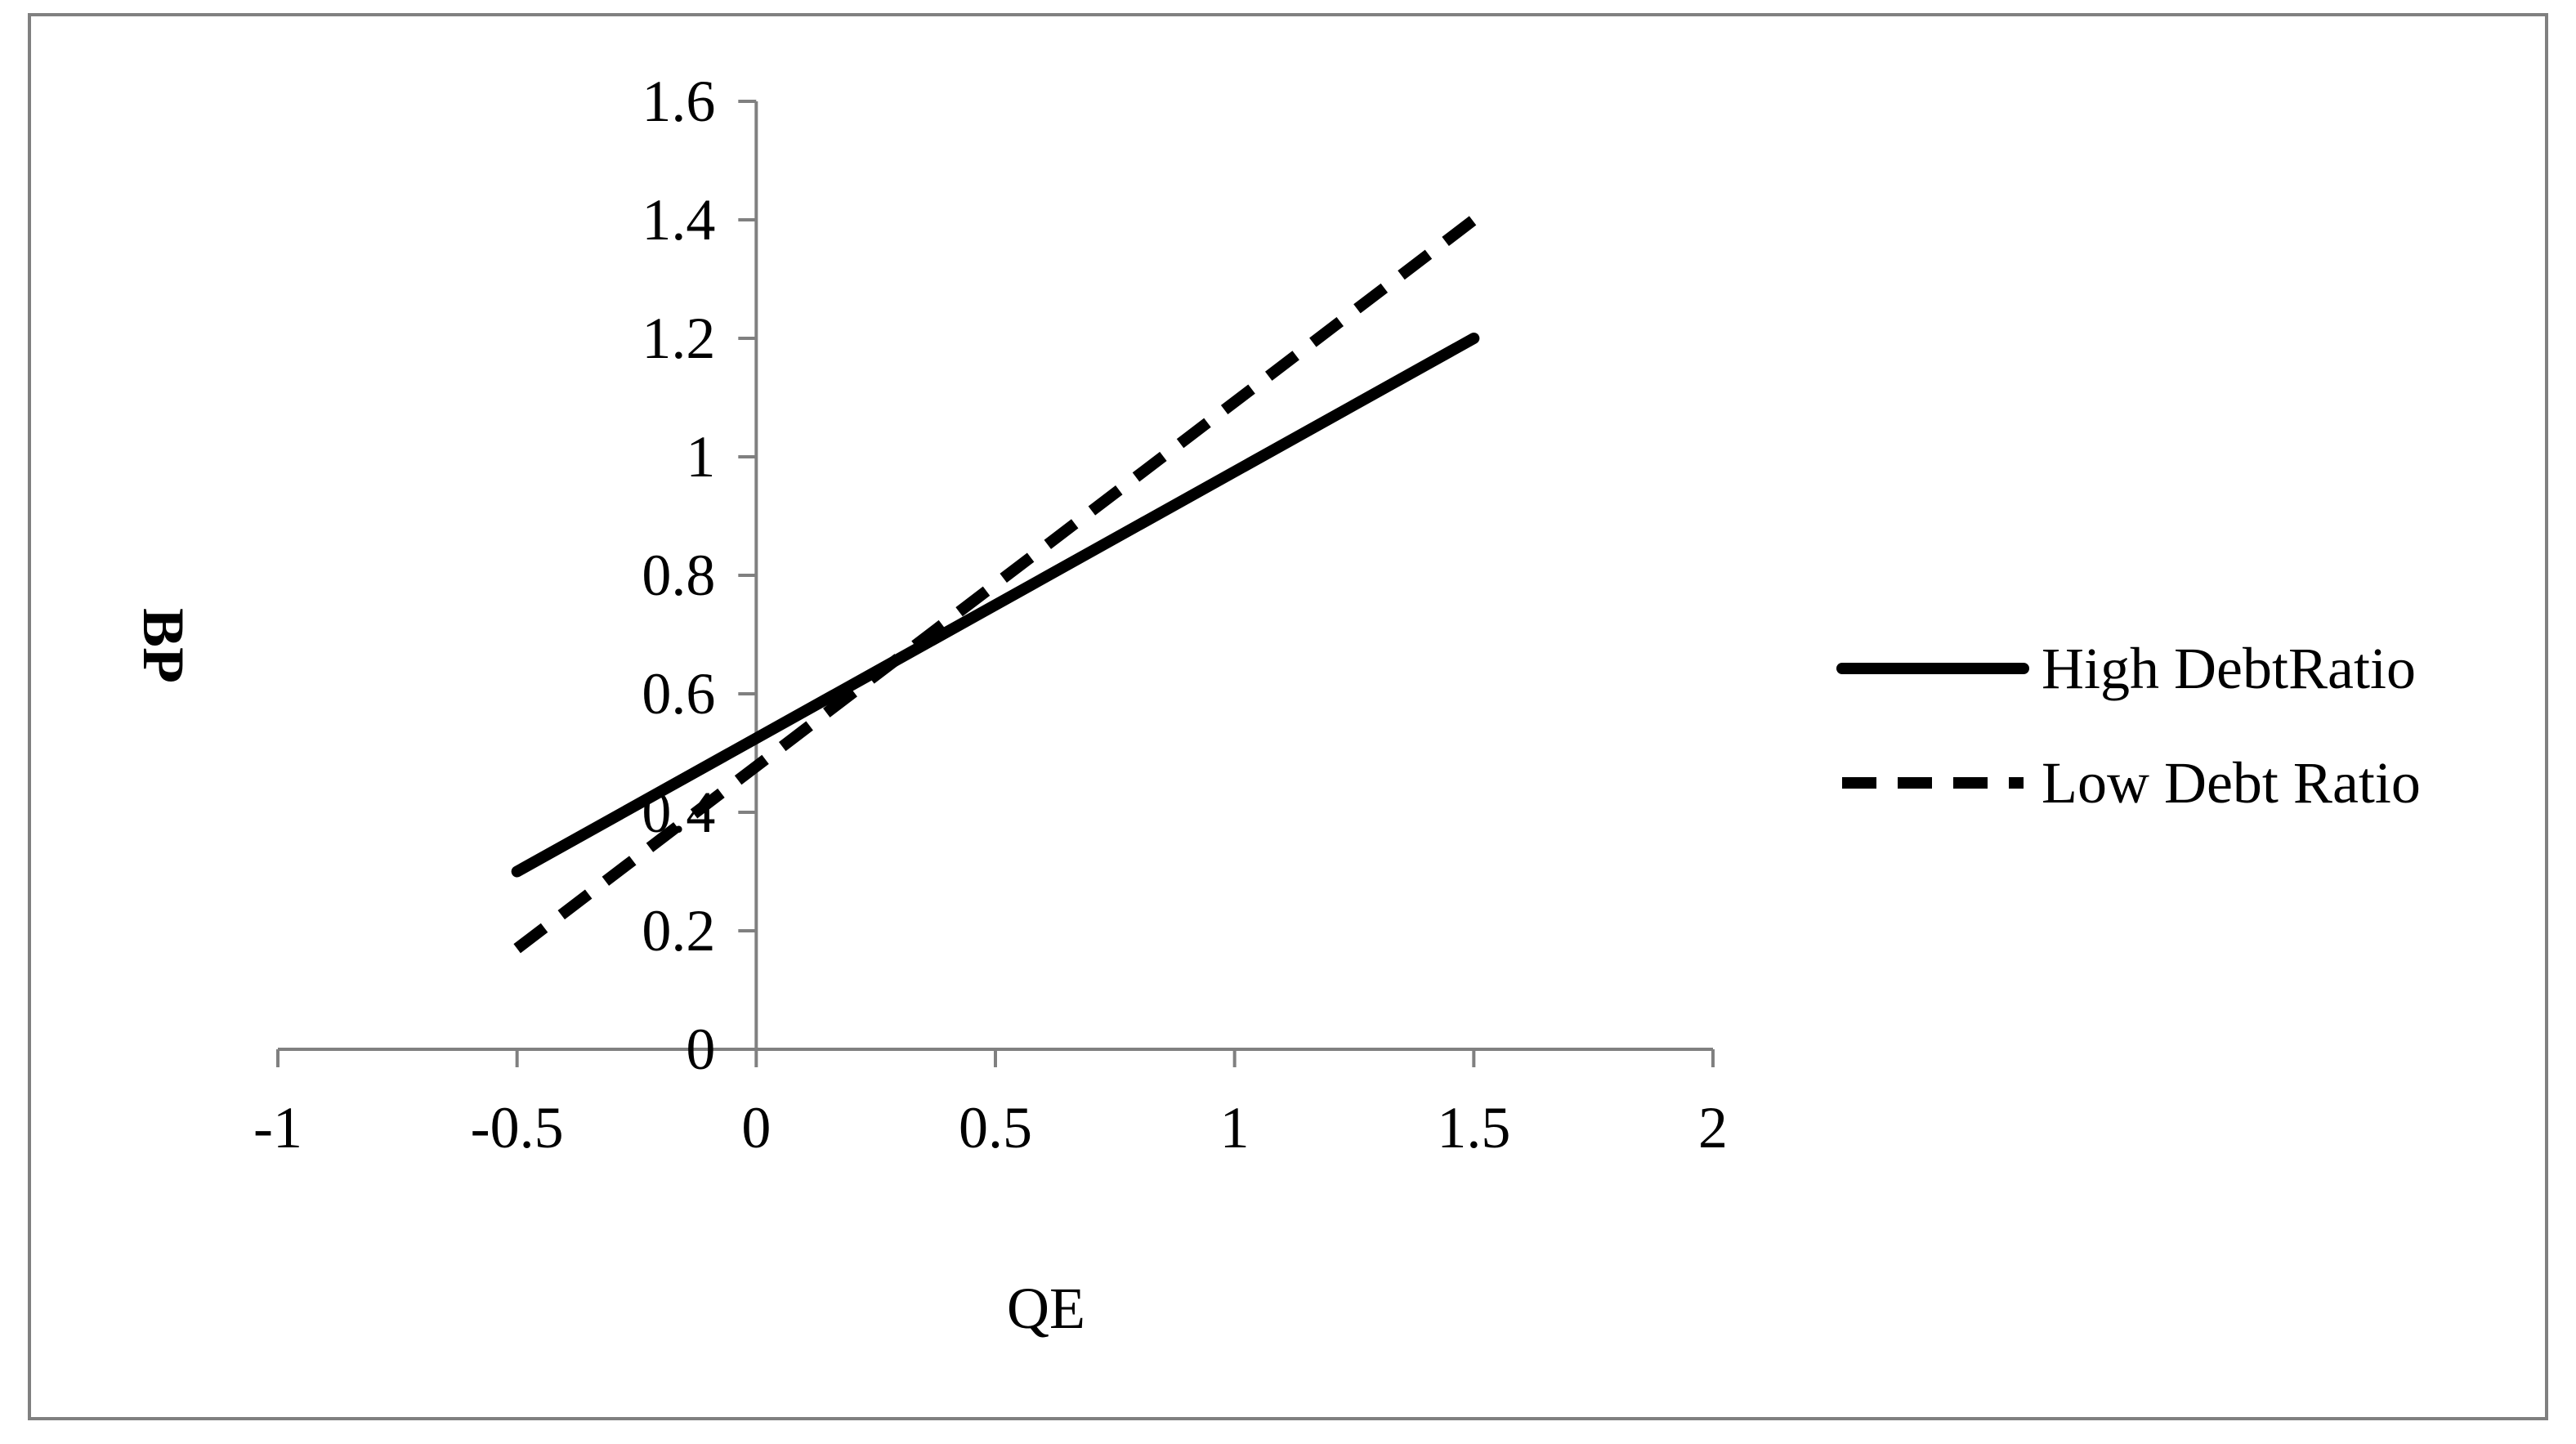 This screenshot has width=2576, height=1444. What do you see at coordinates (995, 605) in the screenshot?
I see `series-line-high-debt-ratio` at bounding box center [995, 605].